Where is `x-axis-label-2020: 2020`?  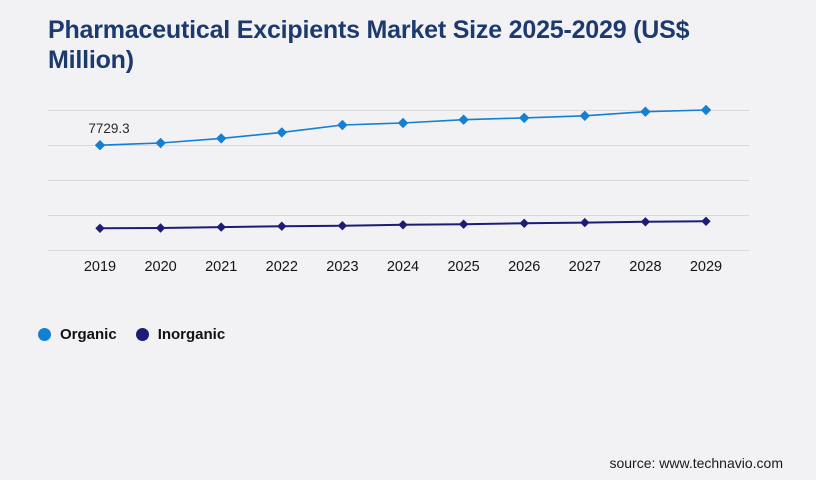 x-axis-label-2020: 2020 is located at coordinates (160, 267).